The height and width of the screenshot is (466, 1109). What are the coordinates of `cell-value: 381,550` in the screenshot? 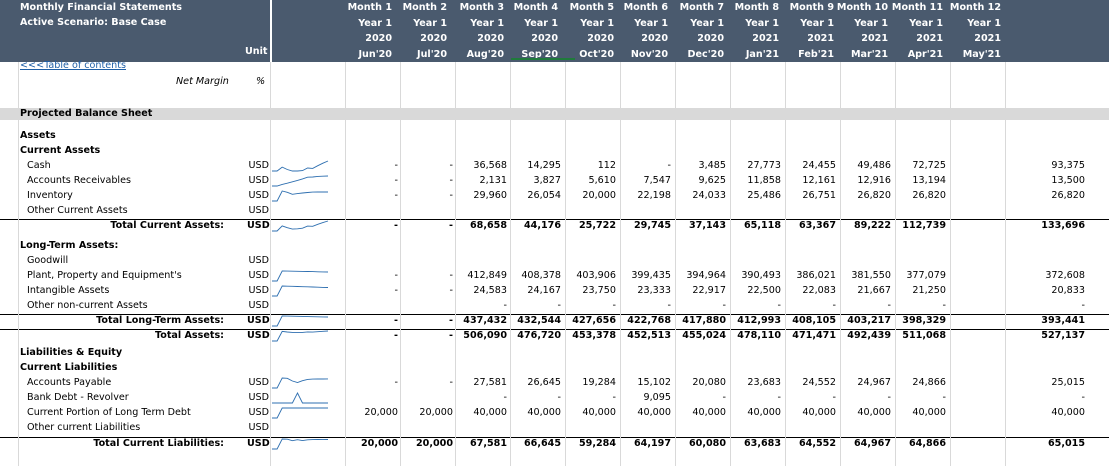 It's located at (871, 275).